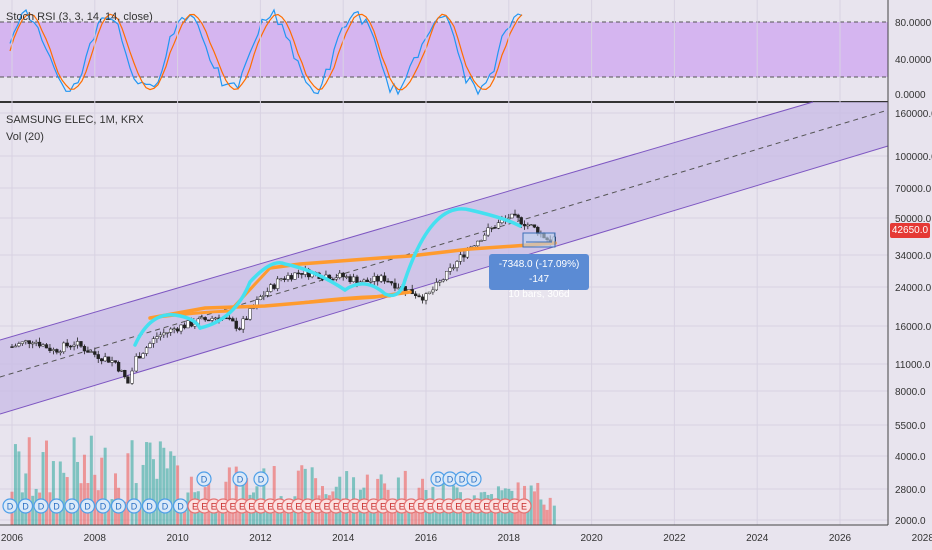 This screenshot has width=932, height=550. What do you see at coordinates (910, 457) in the screenshot?
I see `price-tick-label: 4000.0` at bounding box center [910, 457].